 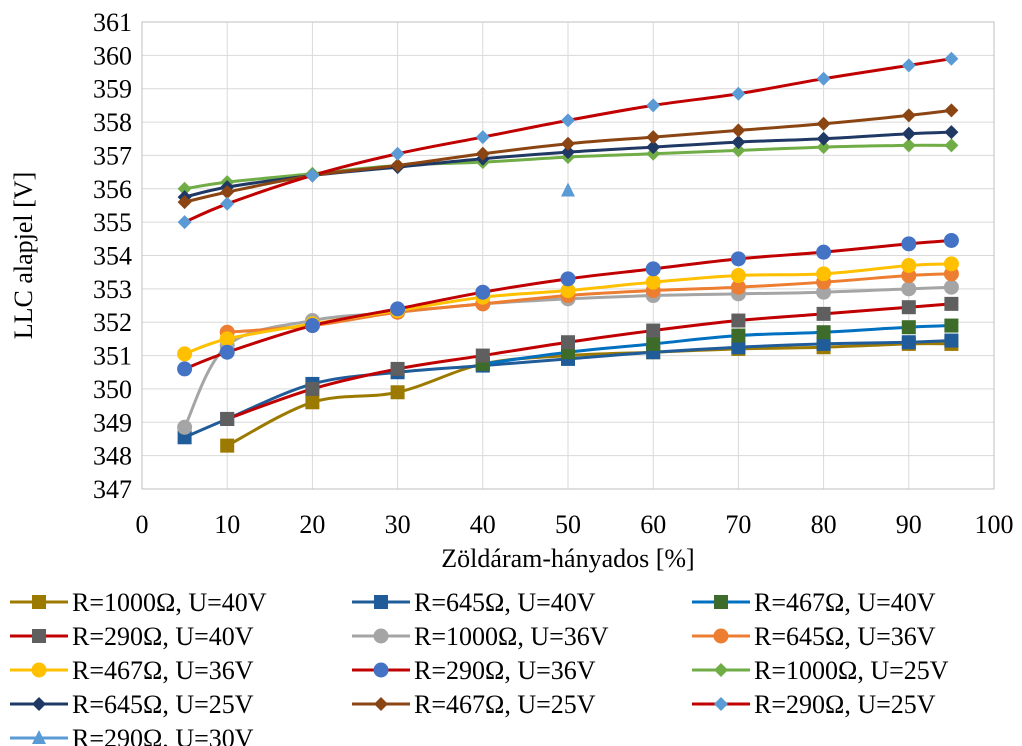 I want to click on legend-entry: R=467Ω, U=40V, so click(x=814, y=602).